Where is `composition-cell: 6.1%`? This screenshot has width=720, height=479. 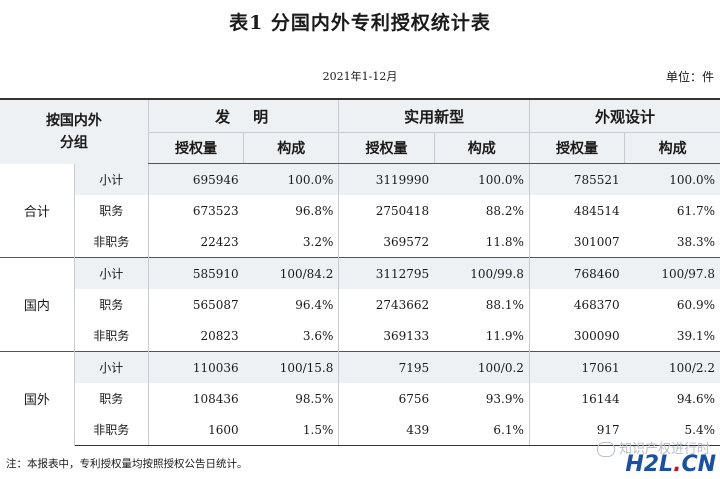
composition-cell: 6.1% is located at coordinates (482, 430).